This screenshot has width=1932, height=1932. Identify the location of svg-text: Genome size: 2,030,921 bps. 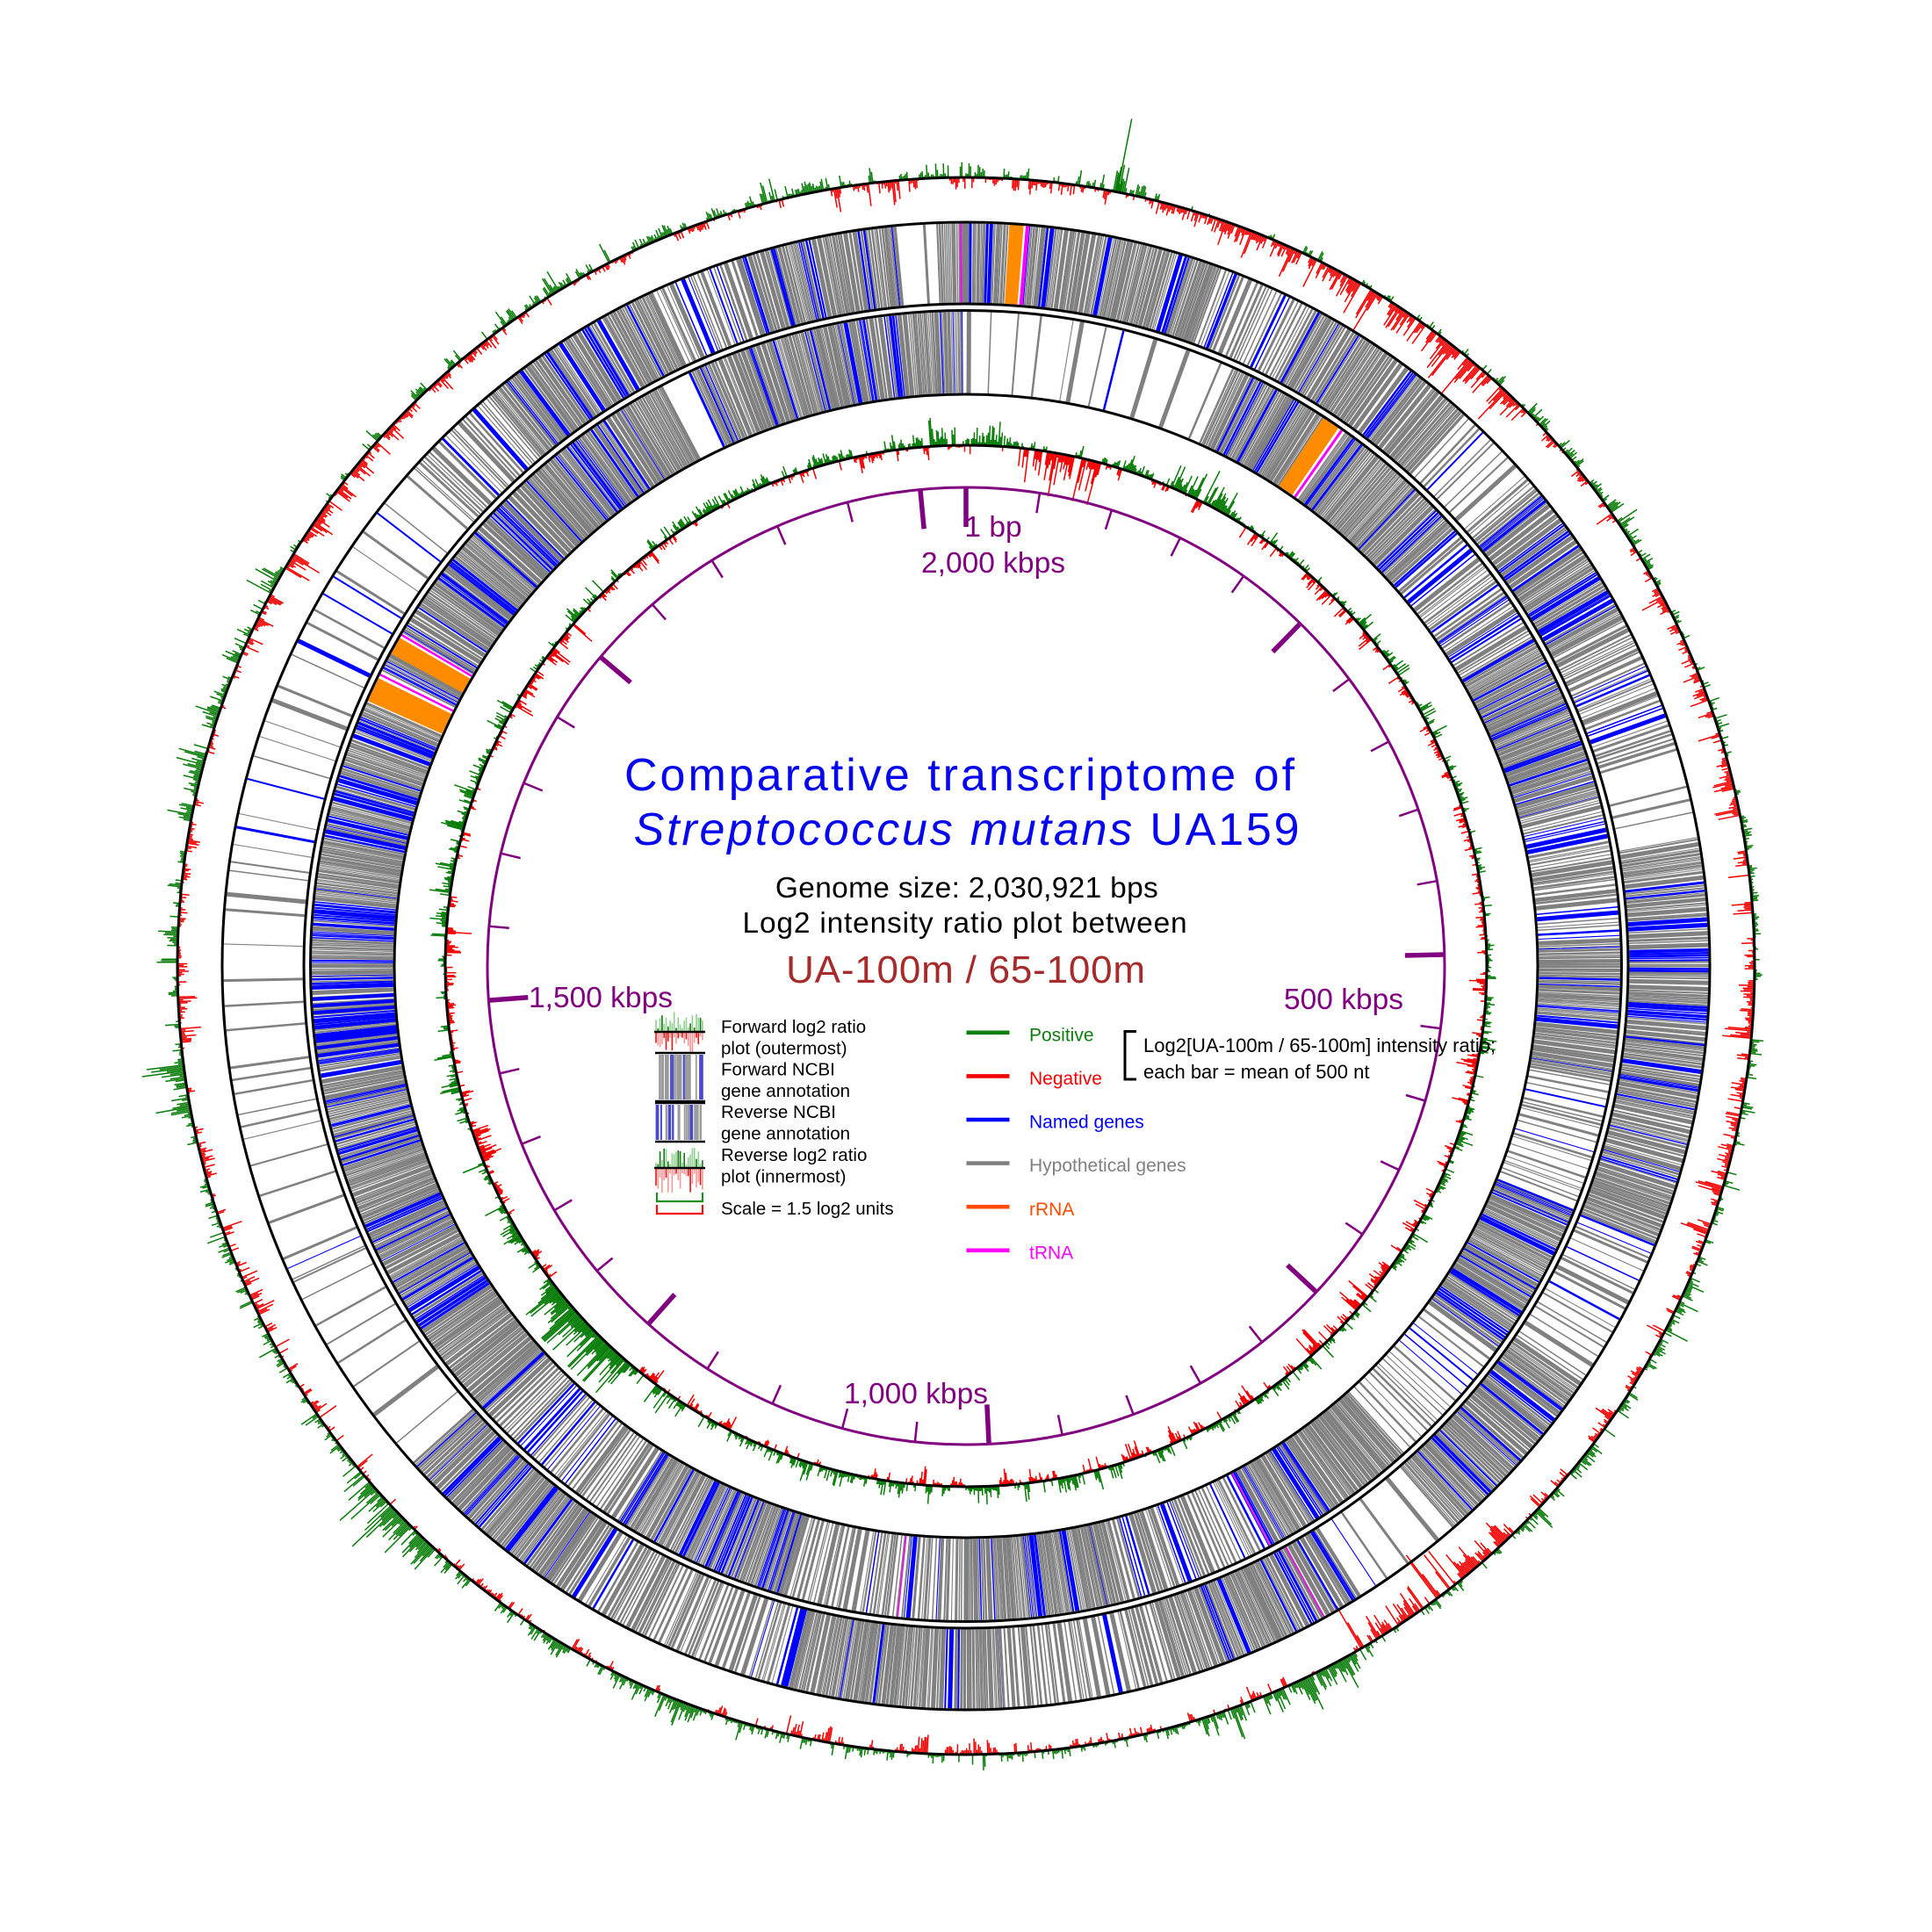
(967, 888).